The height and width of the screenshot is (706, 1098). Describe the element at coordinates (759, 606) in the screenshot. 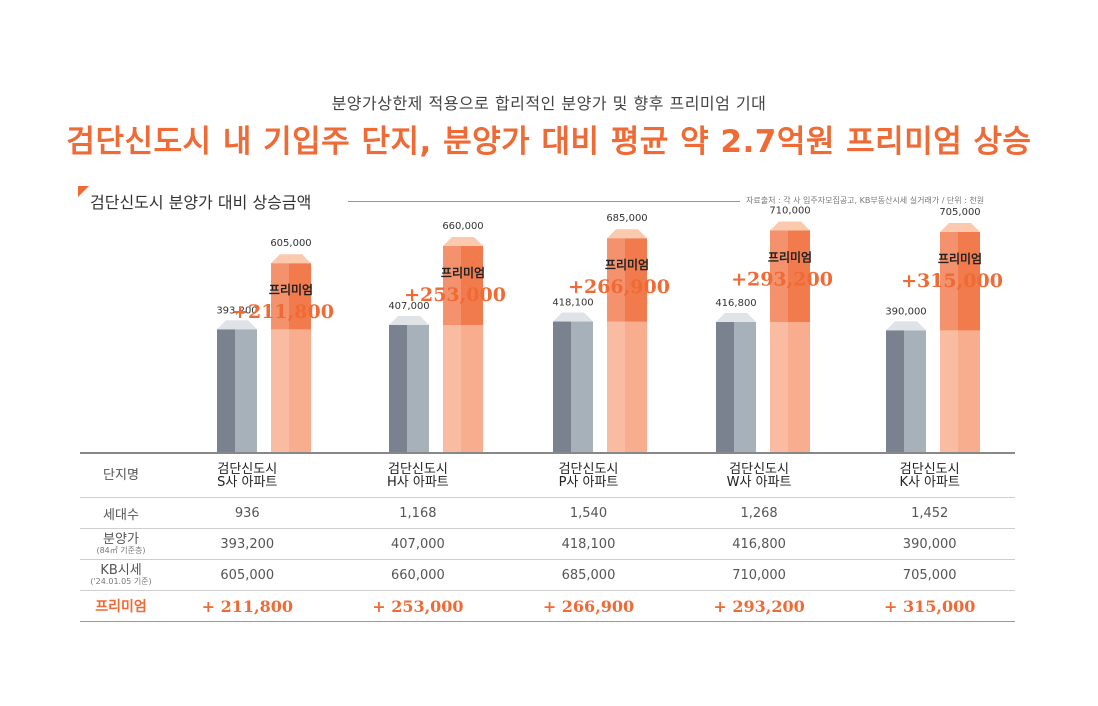

I see `table-cell-premium: + 293,200` at that location.